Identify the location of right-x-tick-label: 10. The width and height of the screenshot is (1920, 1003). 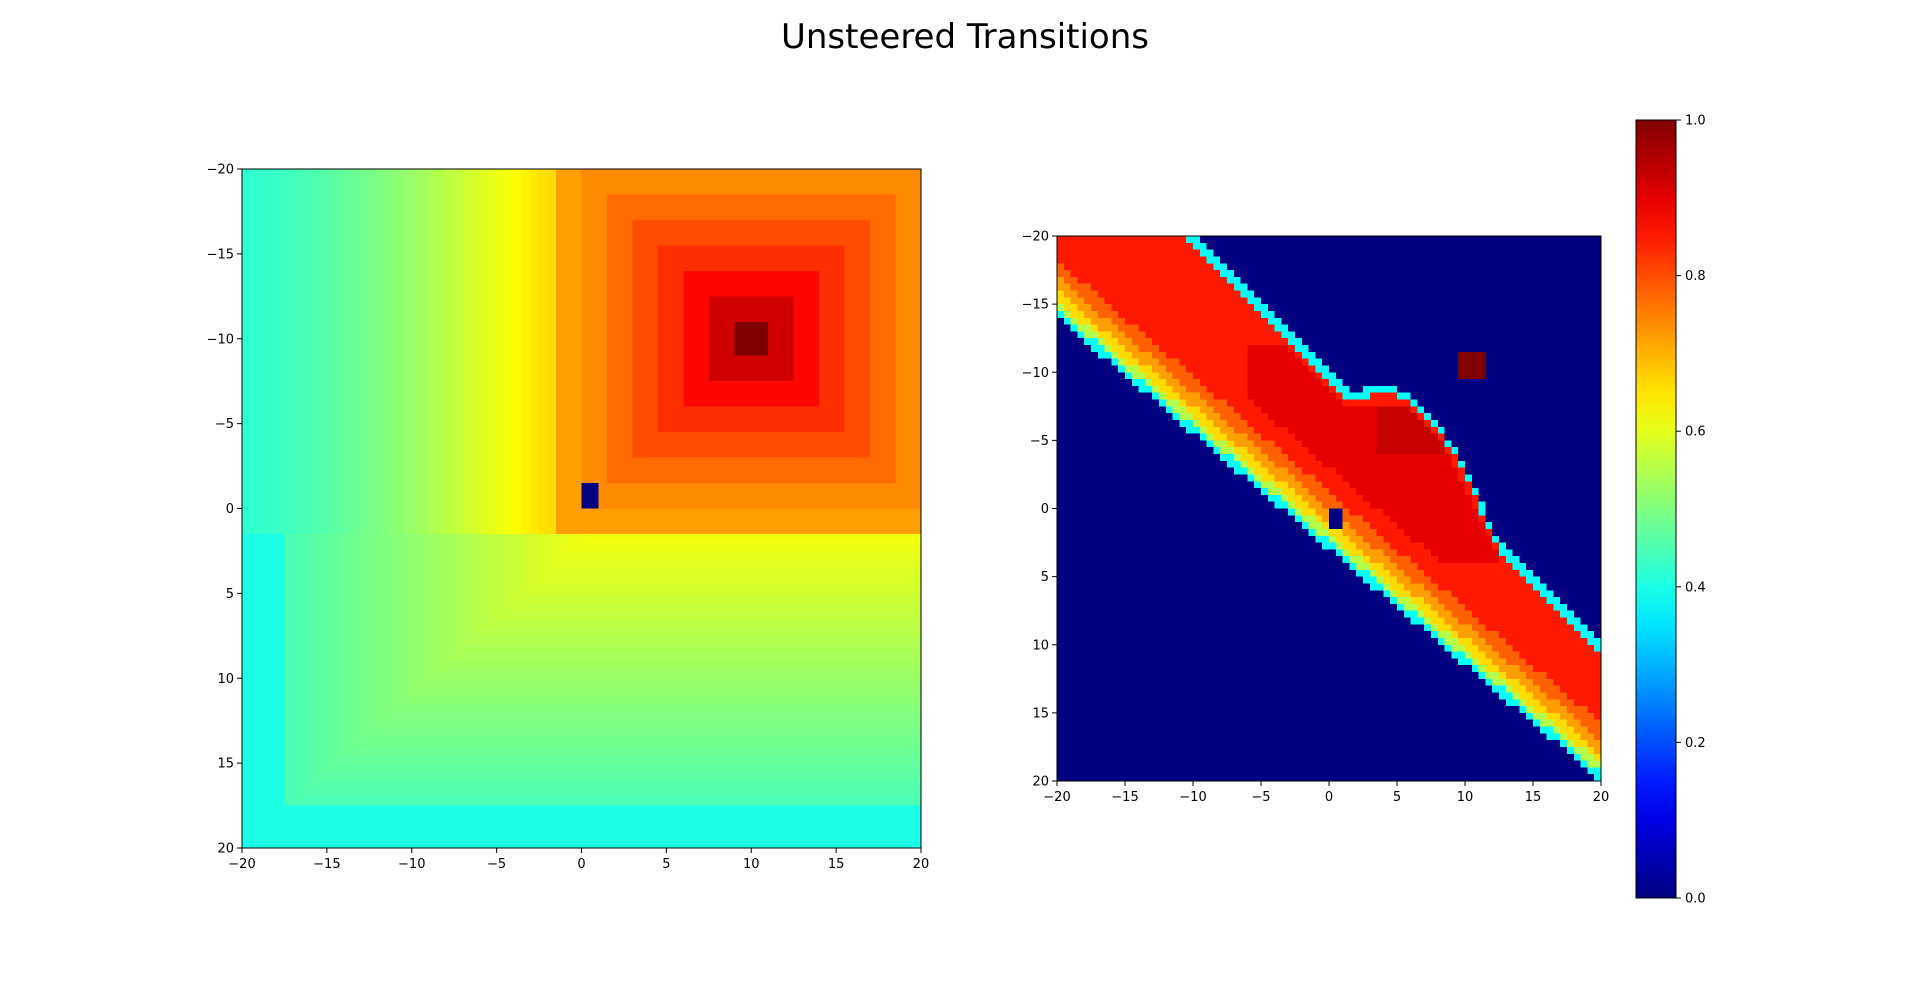
(1465, 797).